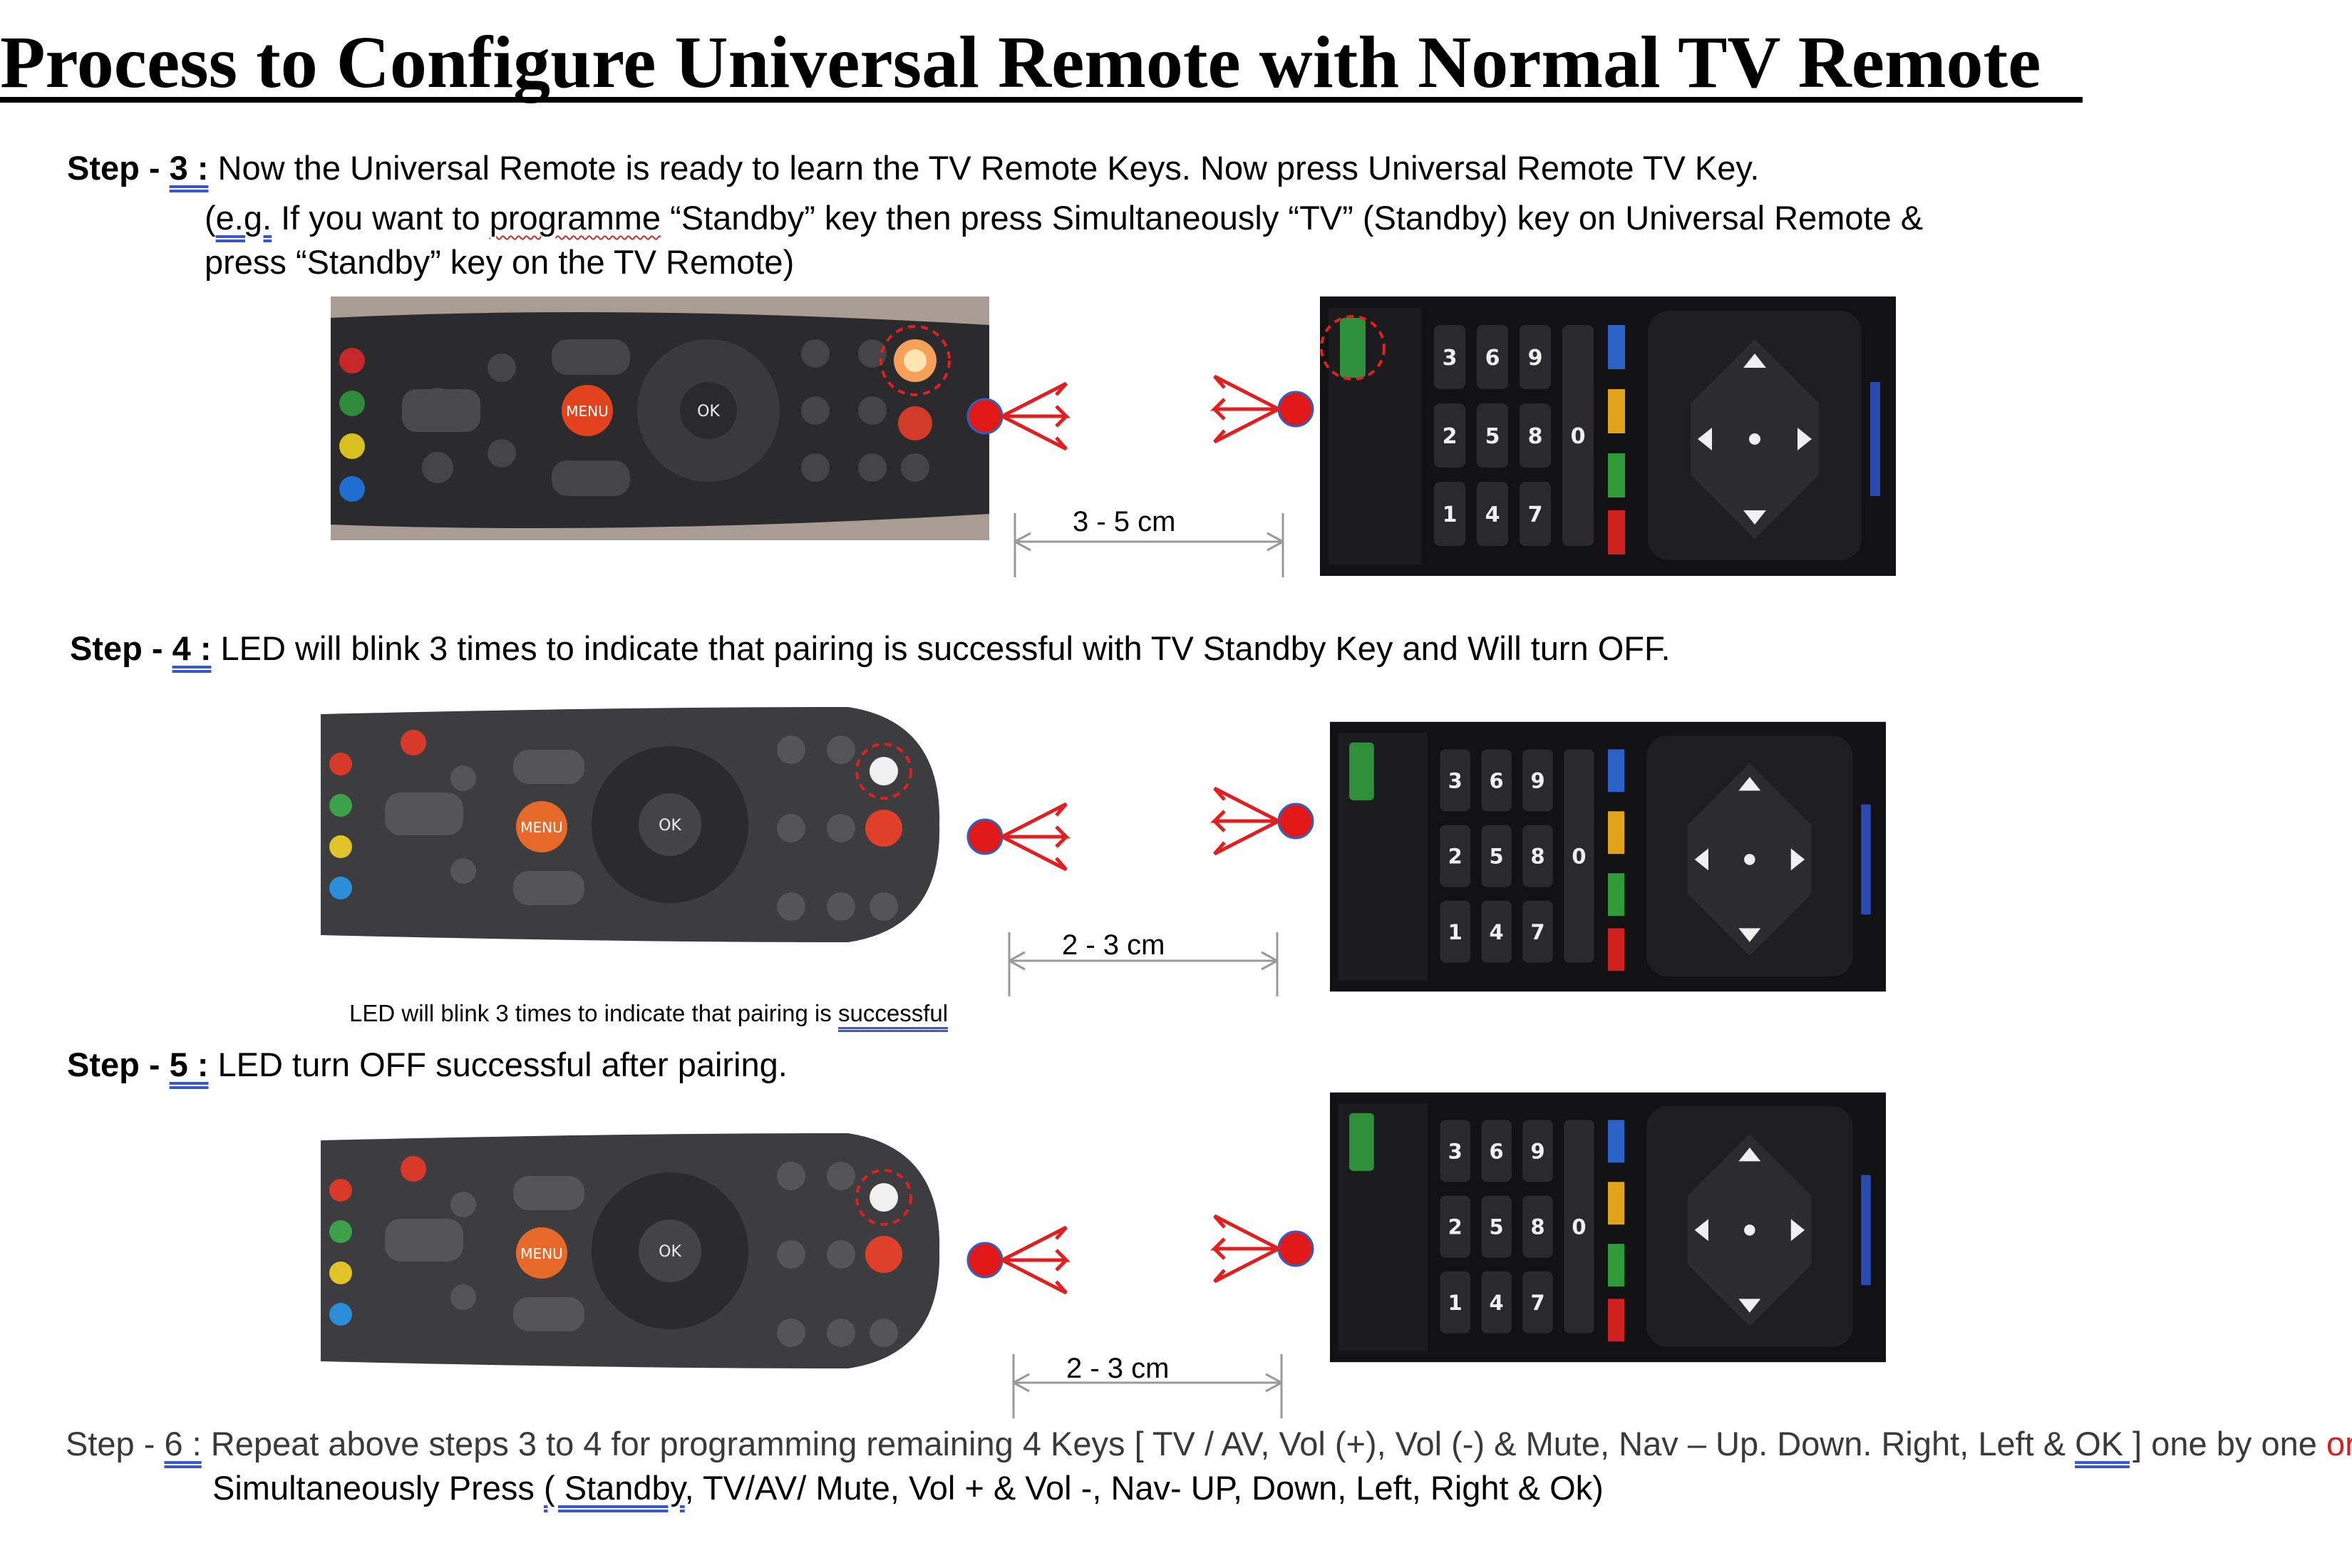 This screenshot has height=1568, width=2352. What do you see at coordinates (1113, 945) in the screenshot?
I see `distance-label-2: 2 - 3 cm` at bounding box center [1113, 945].